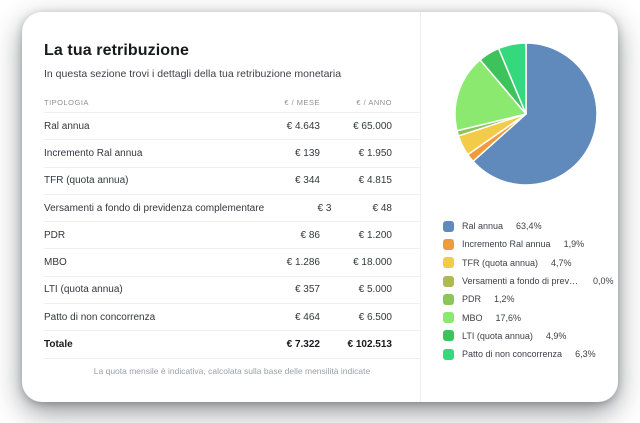 The image size is (640, 423). What do you see at coordinates (117, 50) in the screenshot?
I see `page-title: La tua retribuzione` at bounding box center [117, 50].